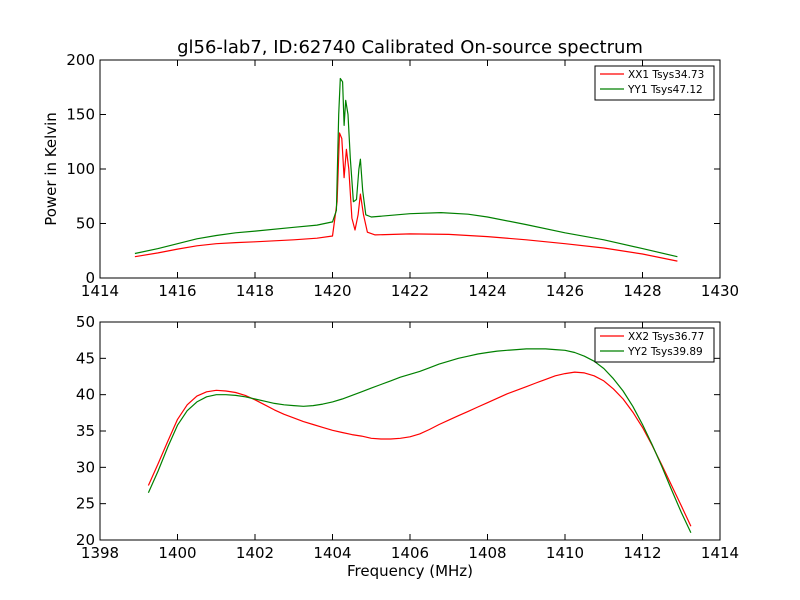 Image resolution: width=800 pixels, height=600 pixels. Describe the element at coordinates (487, 291) in the screenshot. I see `top-x-tick-label: 1424` at that location.